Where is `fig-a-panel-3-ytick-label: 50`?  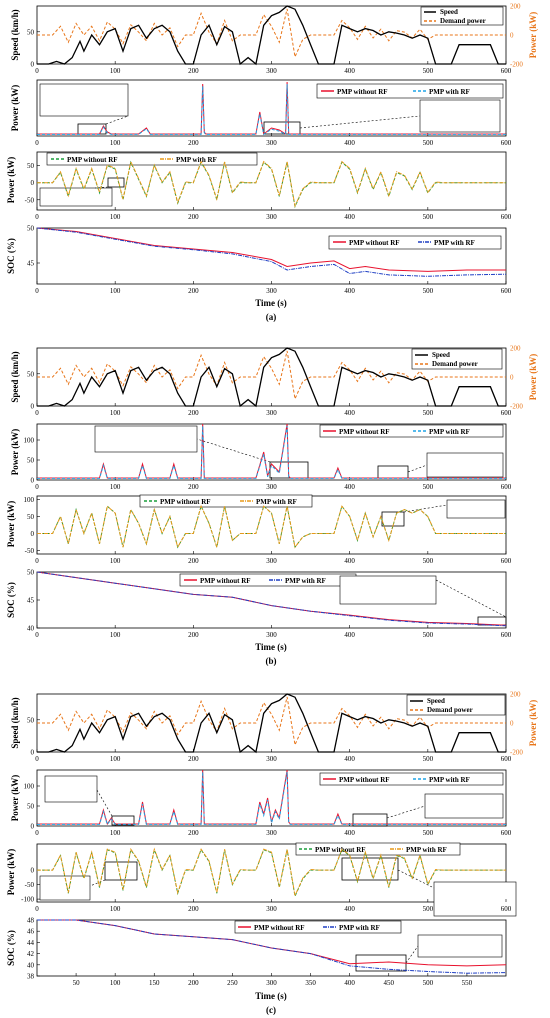 fig-a-panel-3-ytick-label: 50 is located at coordinates (31, 229).